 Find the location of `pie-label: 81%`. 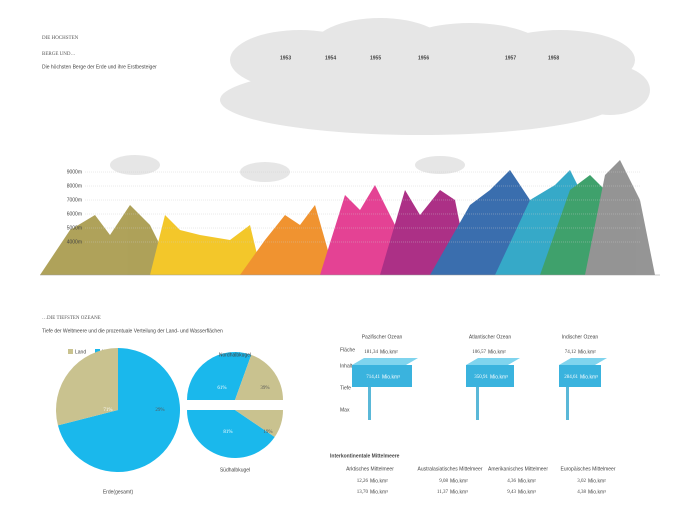

pie-label: 81% is located at coordinates (227, 432).